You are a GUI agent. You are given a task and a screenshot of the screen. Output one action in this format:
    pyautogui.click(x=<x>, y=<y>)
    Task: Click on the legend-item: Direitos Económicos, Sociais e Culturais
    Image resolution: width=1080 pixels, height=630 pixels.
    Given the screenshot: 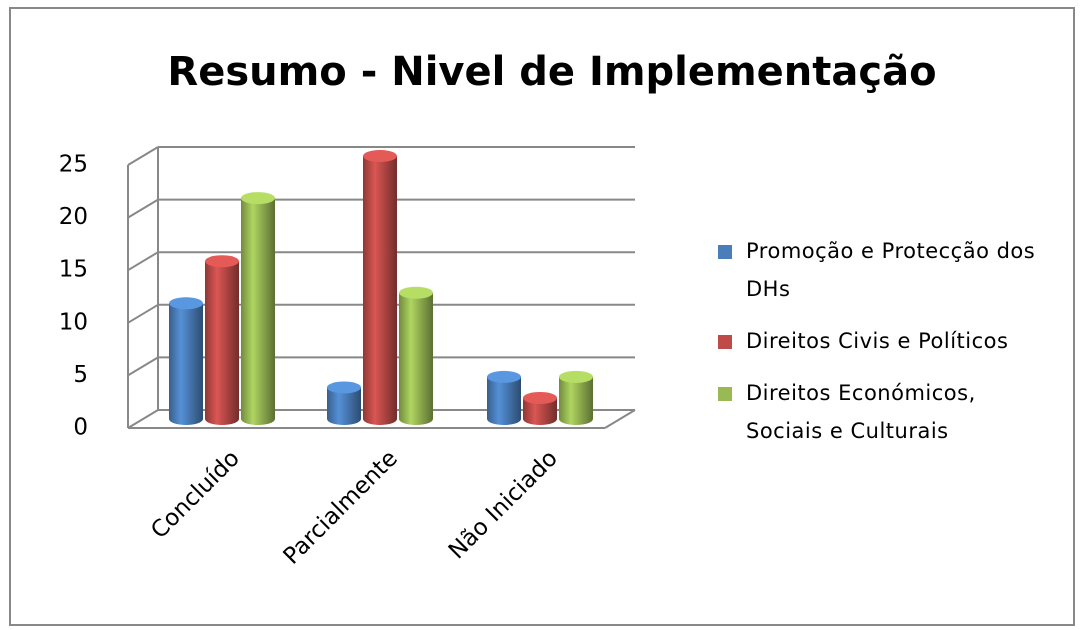 What is the action you would take?
    pyautogui.click(x=883, y=412)
    